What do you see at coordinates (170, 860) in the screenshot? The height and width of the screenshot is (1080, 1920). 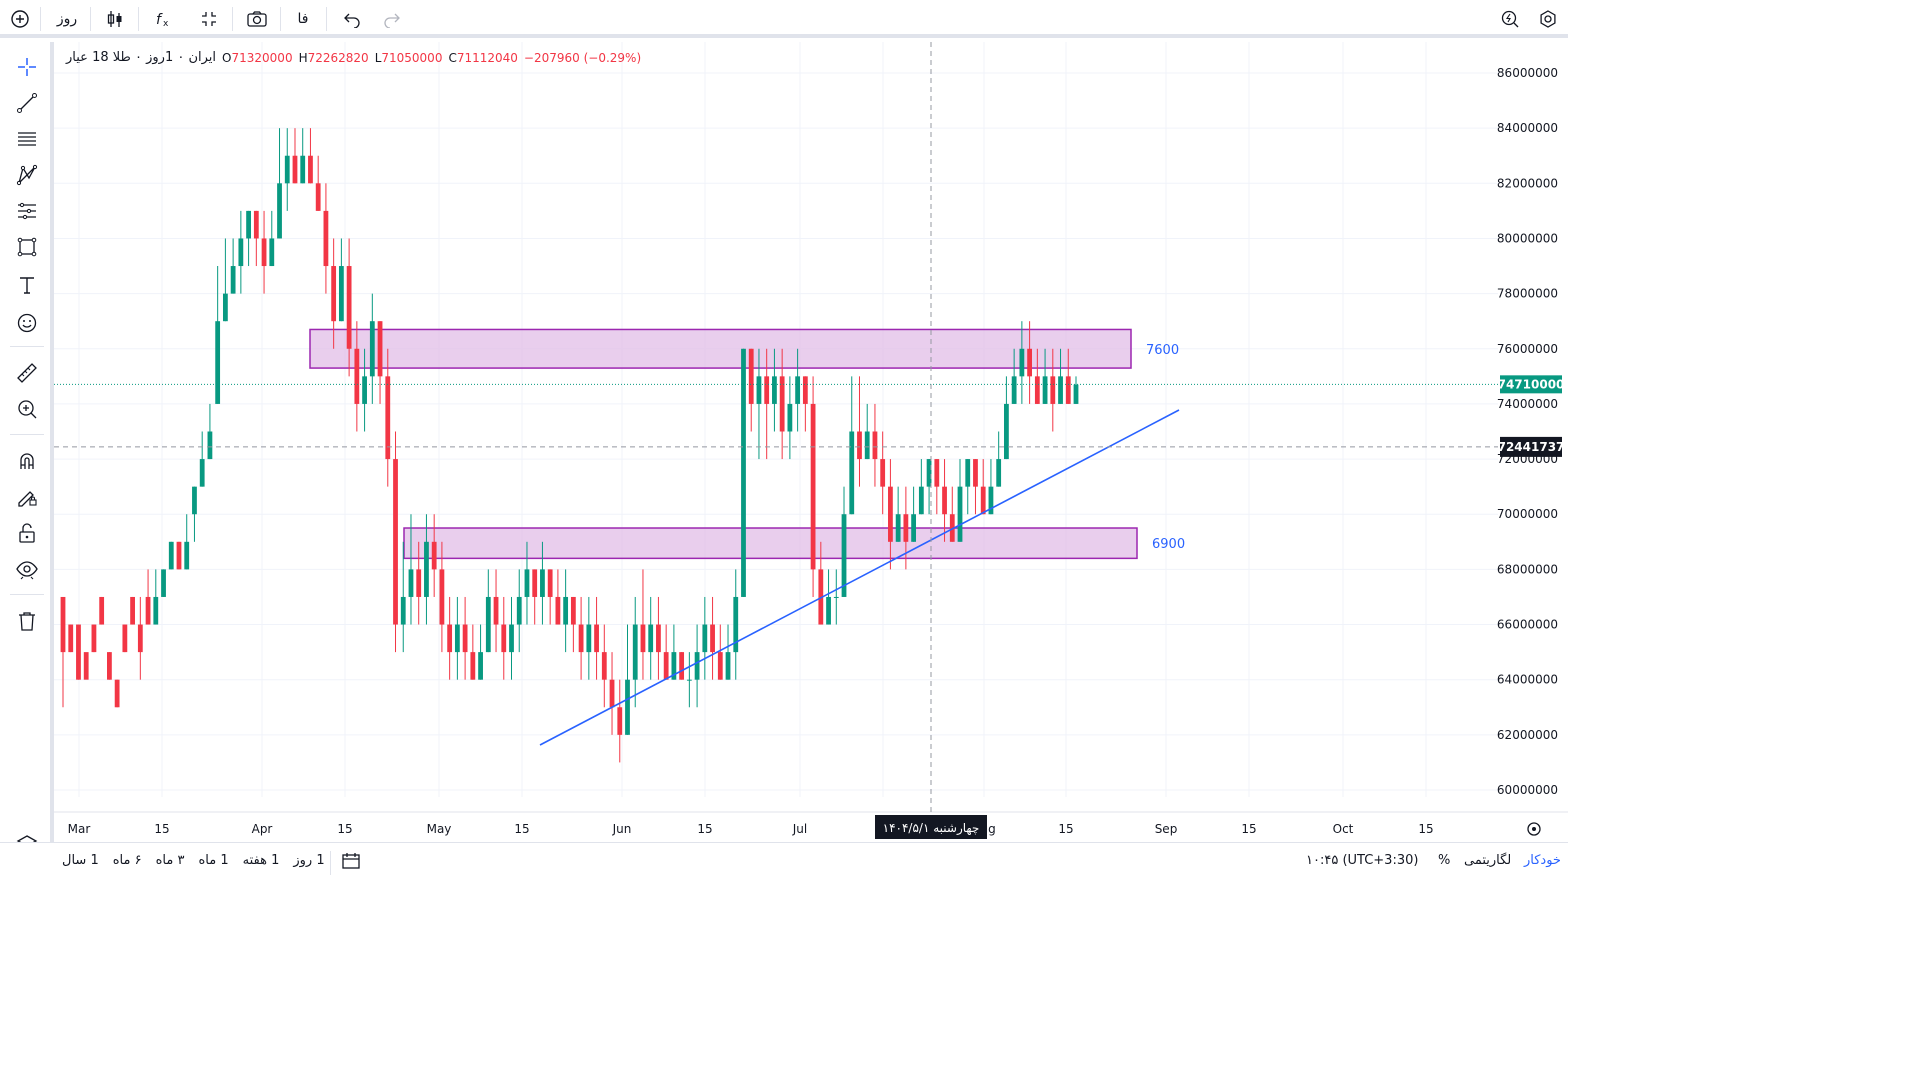 I see `range-button: ۳ ماه` at bounding box center [170, 860].